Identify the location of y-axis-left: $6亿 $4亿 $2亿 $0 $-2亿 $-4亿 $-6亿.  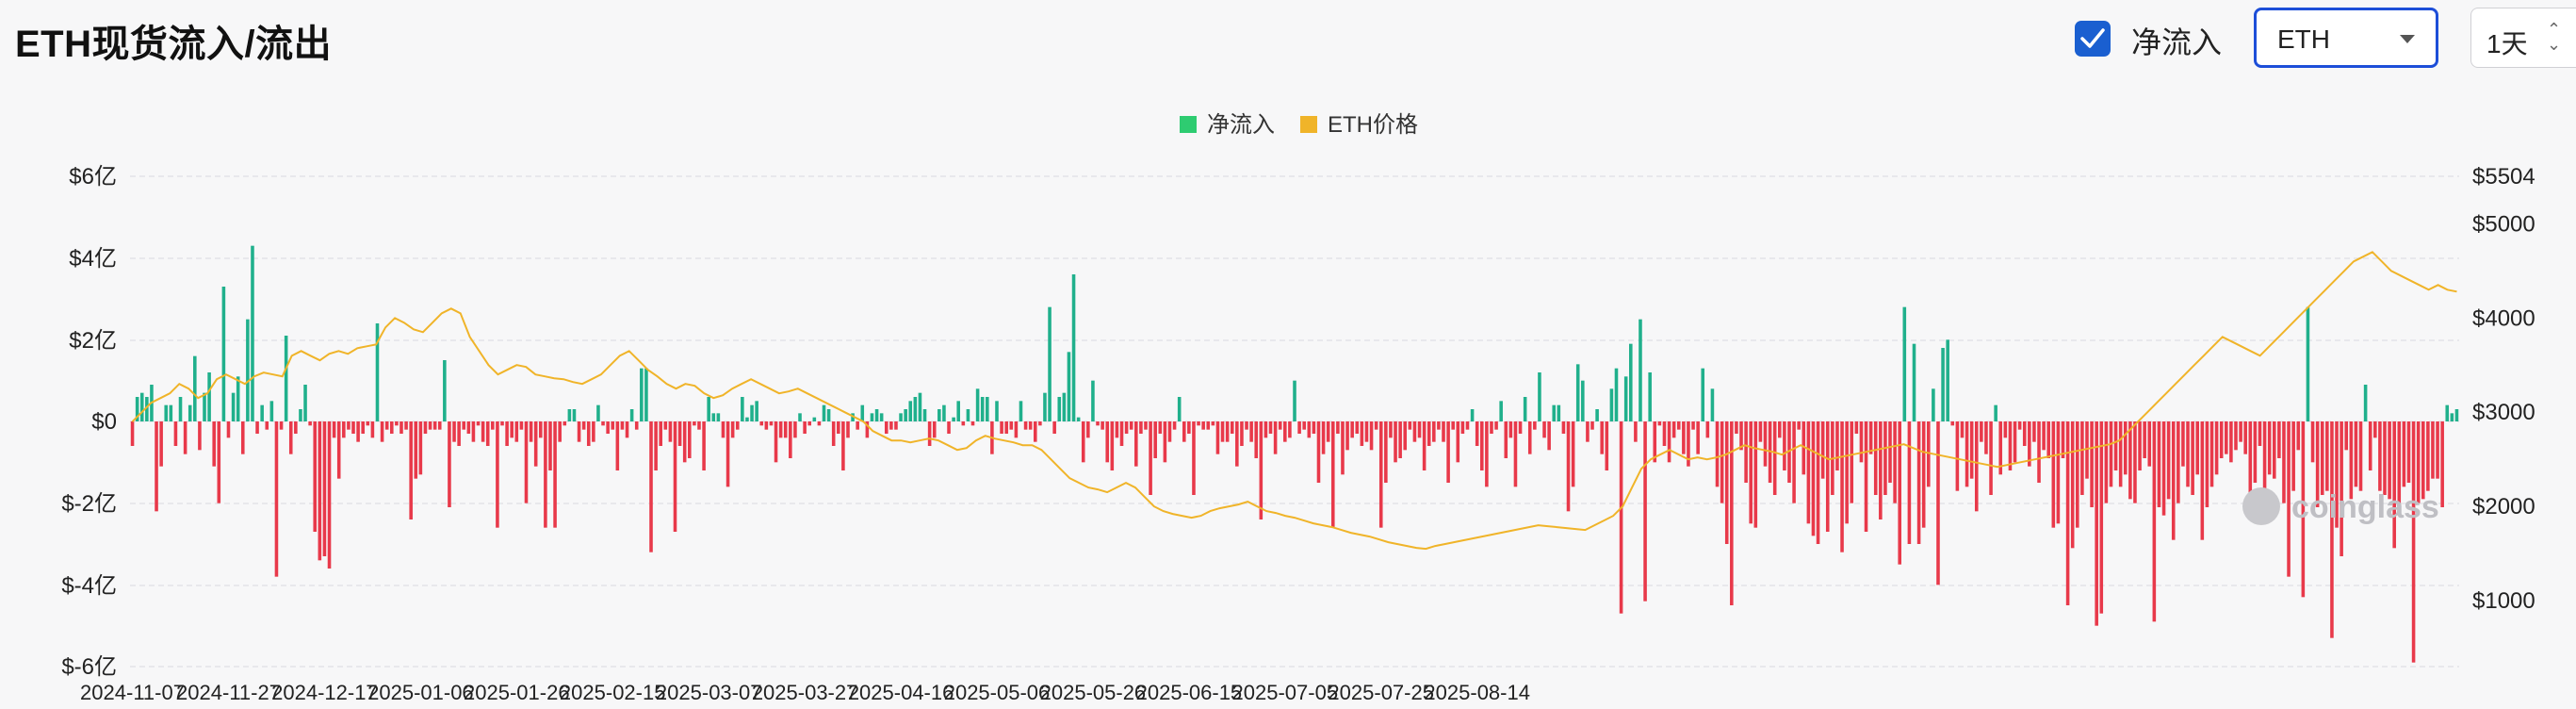
(89, 422).